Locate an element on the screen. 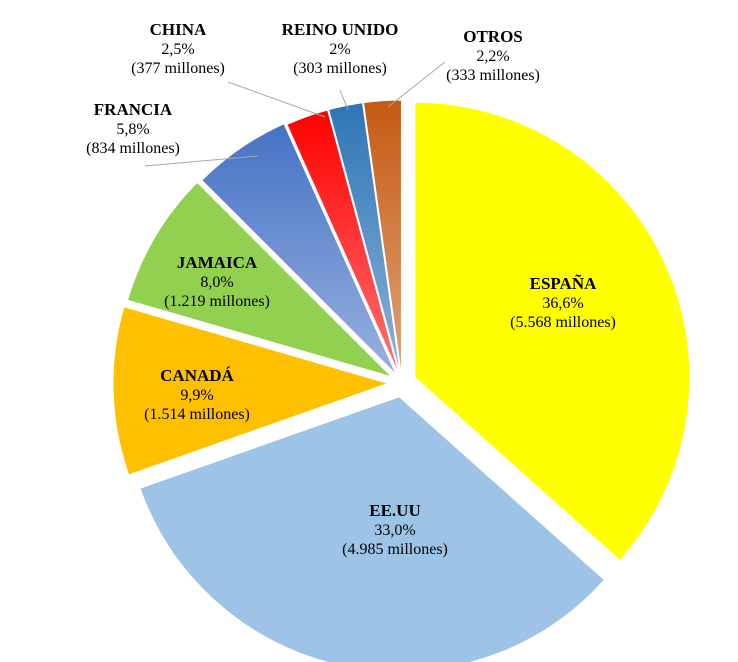 This screenshot has height=662, width=738. label-value-ee-uu: (4.985 millones) is located at coordinates (395, 549).